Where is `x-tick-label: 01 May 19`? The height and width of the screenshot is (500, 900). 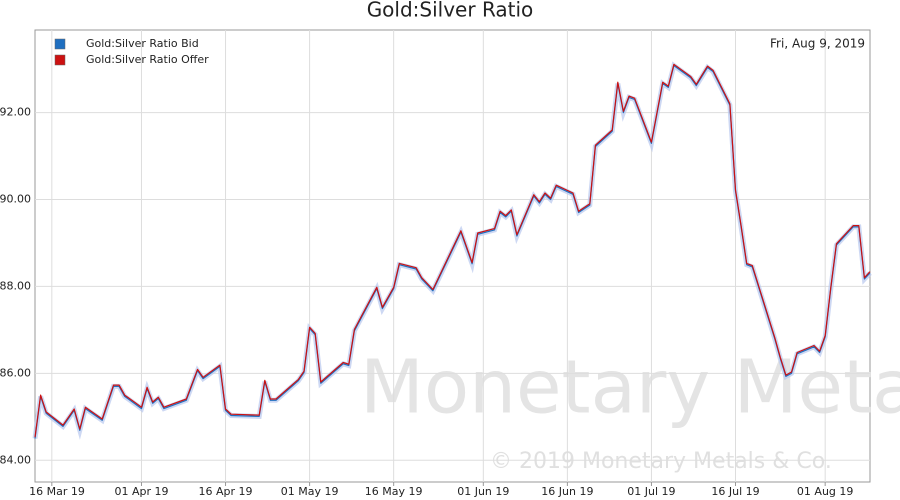 x-tick-label: 01 May 19 is located at coordinates (310, 491).